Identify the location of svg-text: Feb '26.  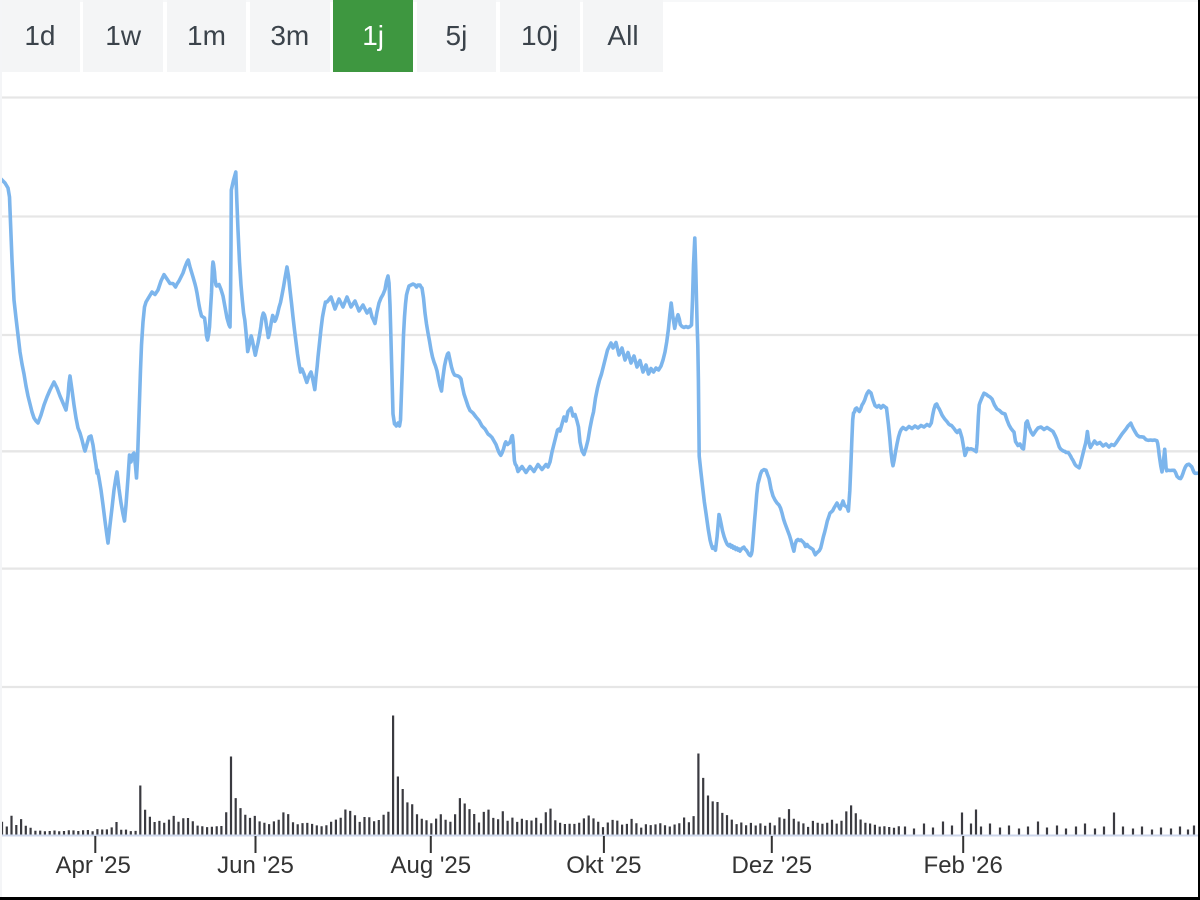
(963, 865).